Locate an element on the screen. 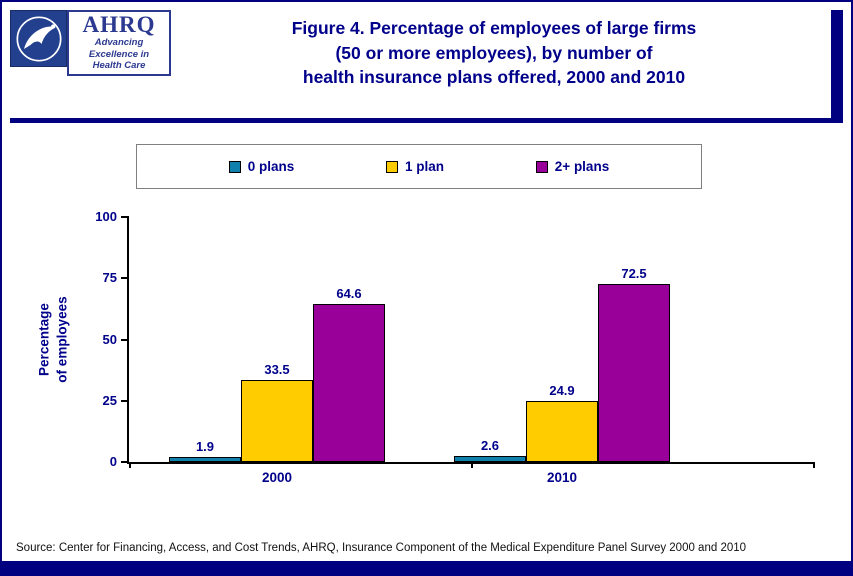 Image resolution: width=853 pixels, height=576 pixels. bar-value-label: 1.9 is located at coordinates (205, 447).